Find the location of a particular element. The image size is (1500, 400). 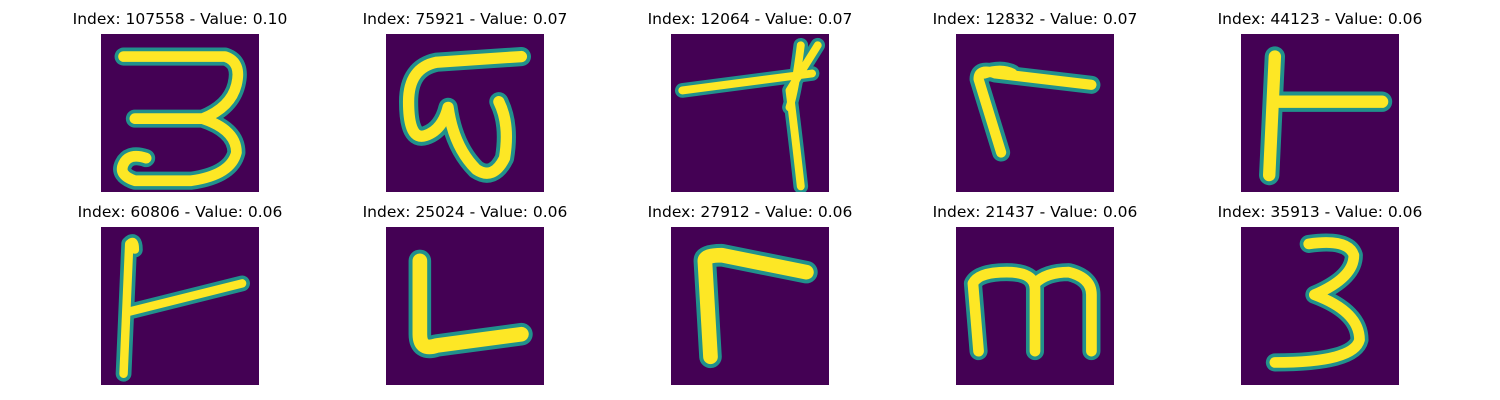

panel-2: Index: 75921 - Value: 0.07 is located at coordinates (465, 96).